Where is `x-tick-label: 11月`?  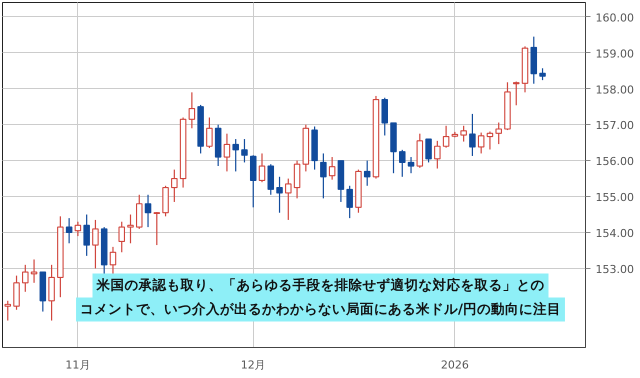
x-tick-label: 11月 is located at coordinates (77, 365).